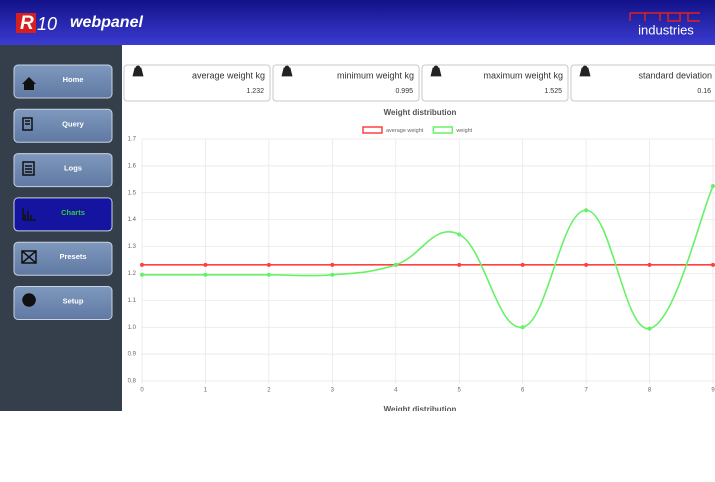  What do you see at coordinates (228, 75) in the screenshot?
I see `stat-label: average weight kg` at bounding box center [228, 75].